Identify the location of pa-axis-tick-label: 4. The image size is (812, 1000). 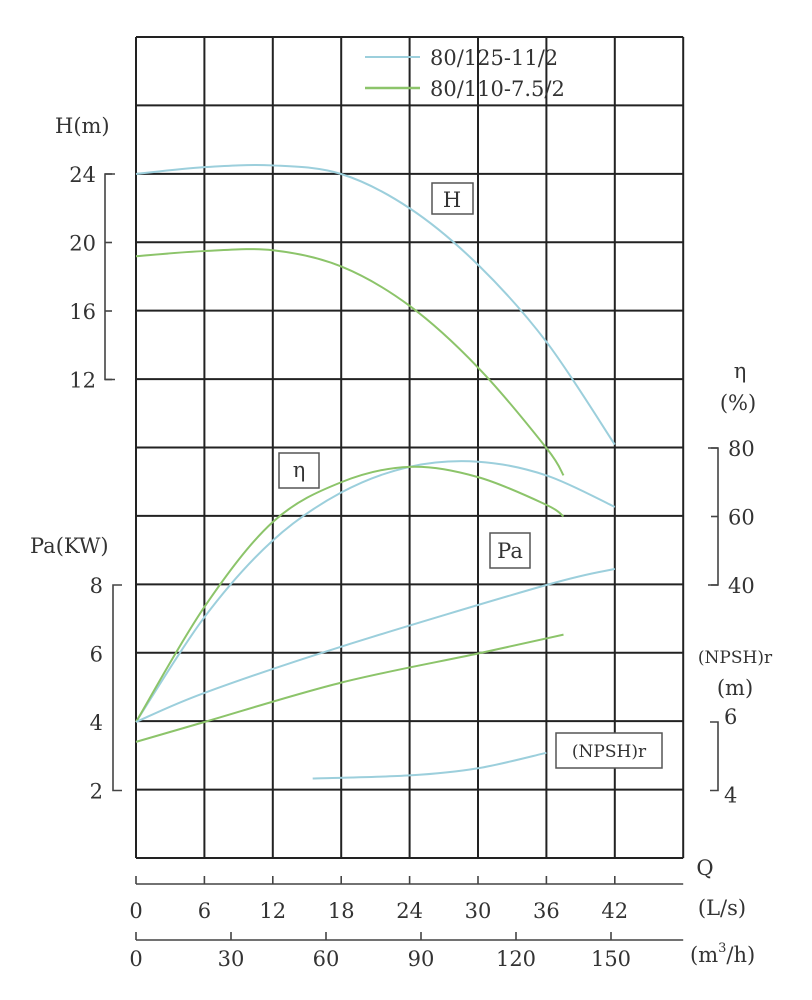
(96, 723).